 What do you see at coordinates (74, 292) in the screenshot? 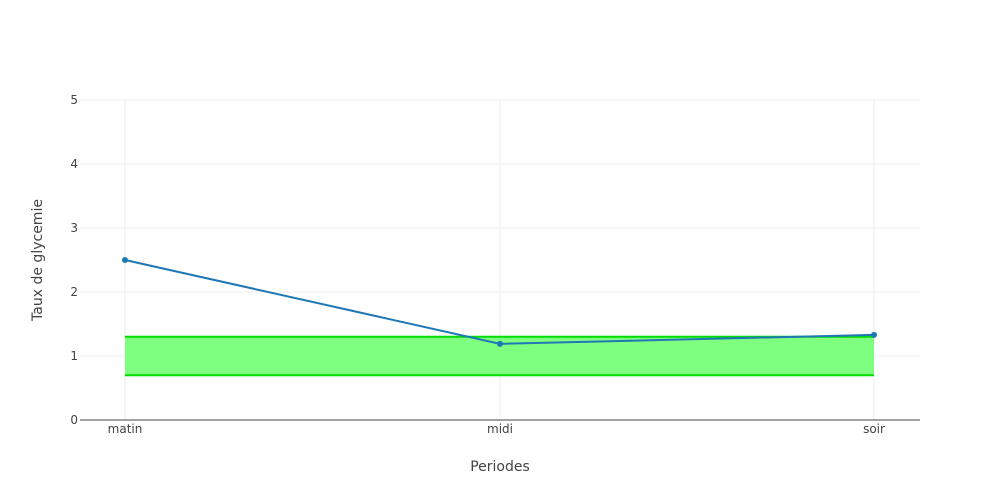
I see `y-tick-label: 2` at bounding box center [74, 292].